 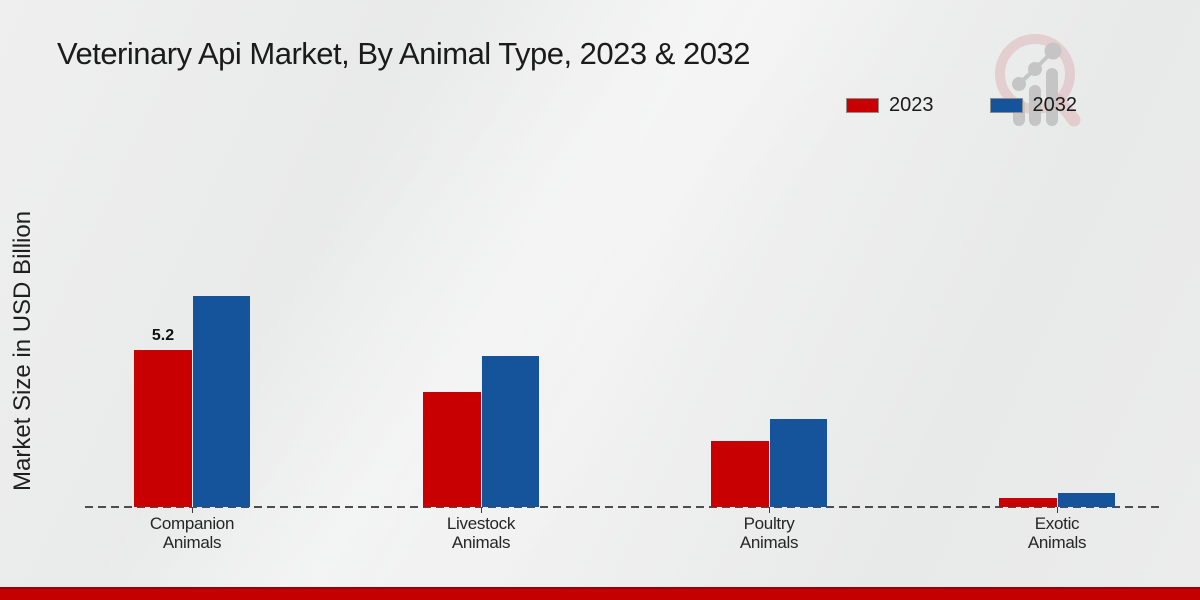 What do you see at coordinates (740, 474) in the screenshot?
I see `bar-2023-poultry-animals` at bounding box center [740, 474].